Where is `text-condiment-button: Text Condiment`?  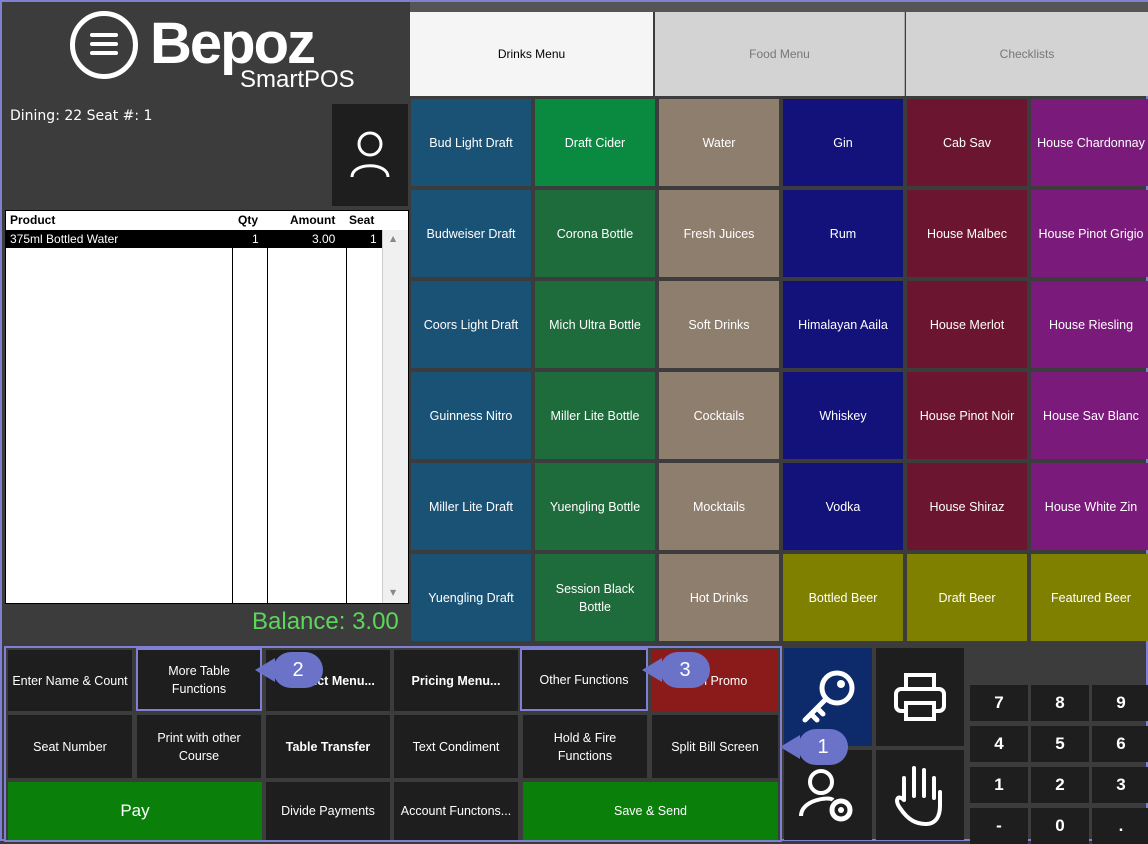
text-condiment-button: Text Condiment is located at coordinates (456, 746).